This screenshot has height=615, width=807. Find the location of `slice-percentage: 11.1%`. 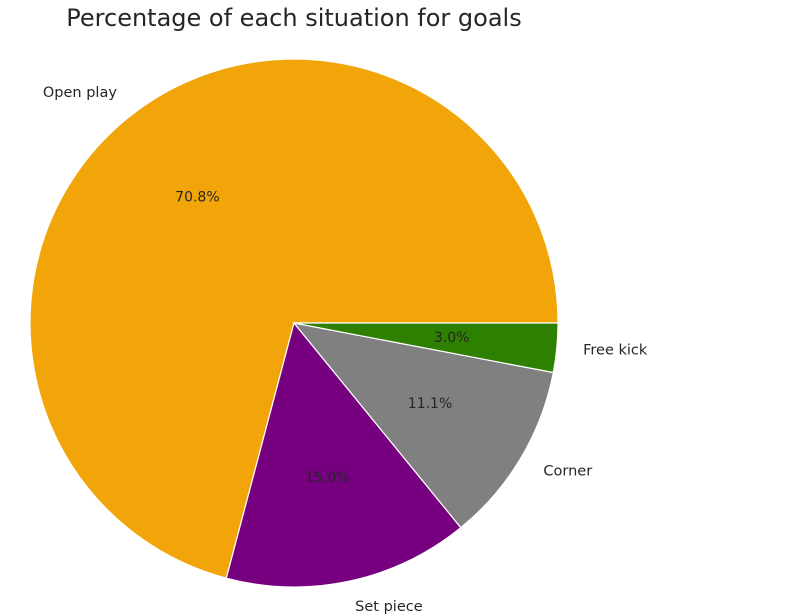

slice-percentage: 11.1% is located at coordinates (430, 404).